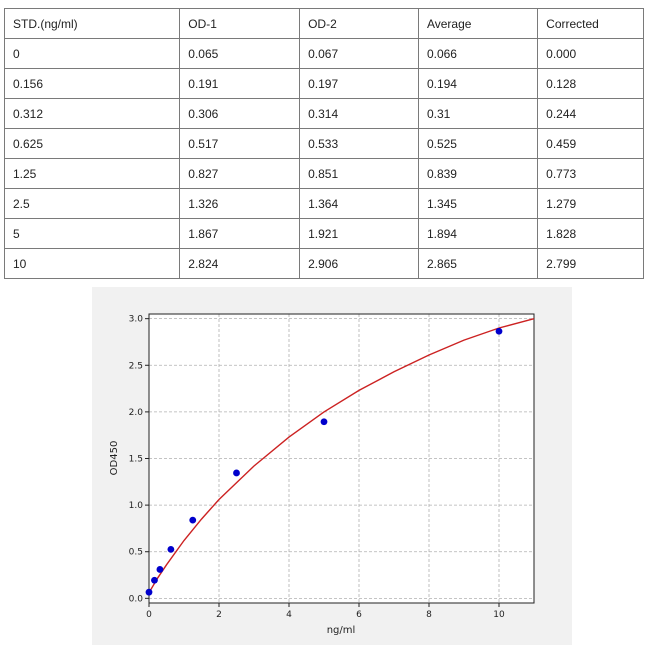  What do you see at coordinates (136, 366) in the screenshot?
I see `y-tick-label: 2.5` at bounding box center [136, 366].